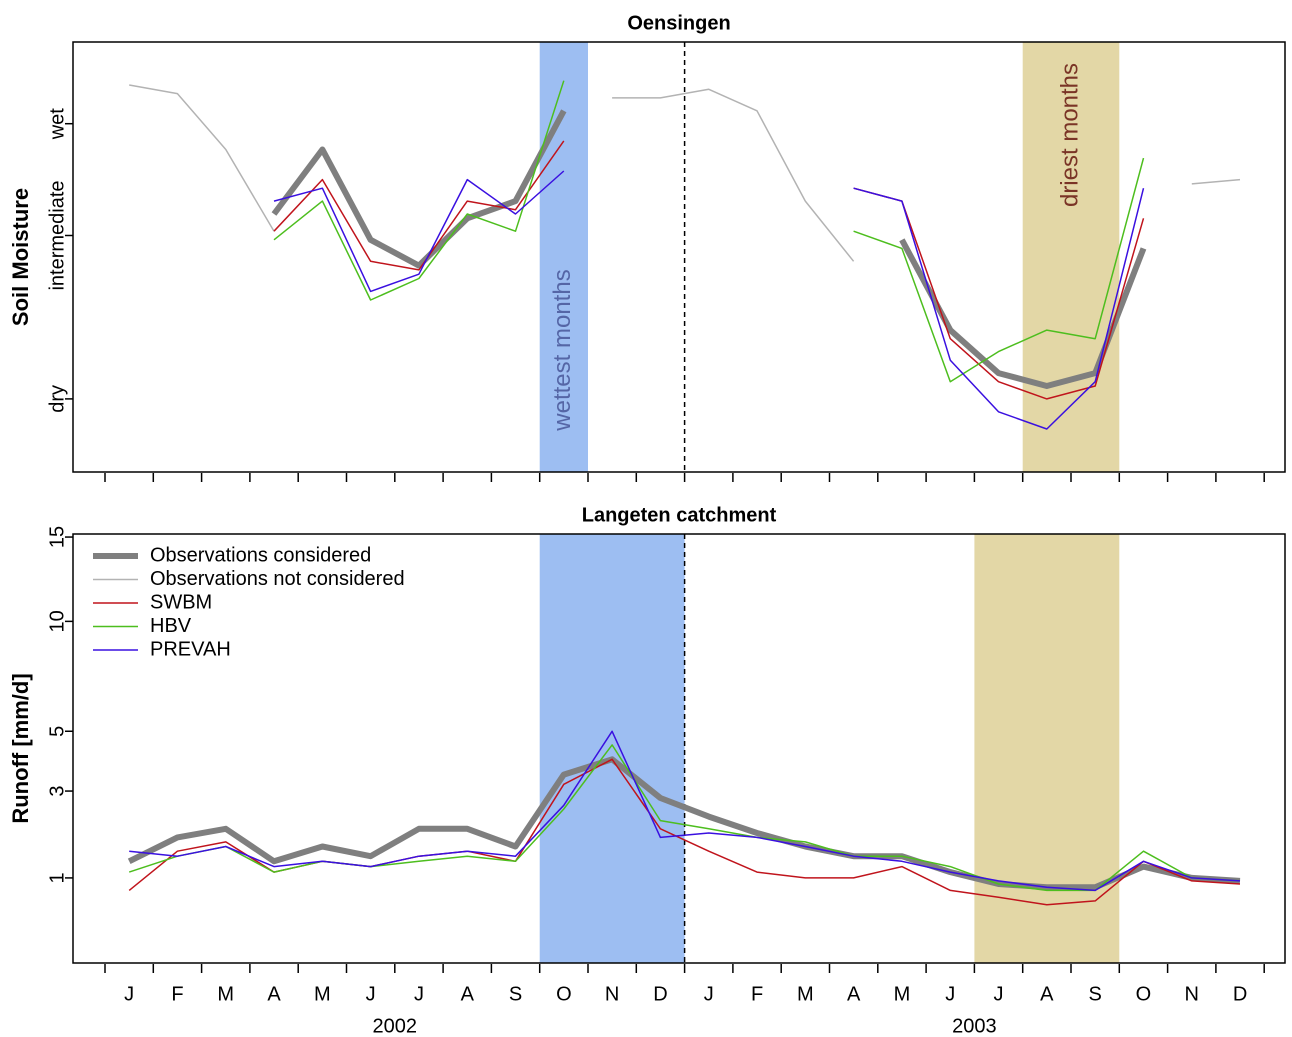 Image resolution: width=1292 pixels, height=1037 pixels. I want to click on y-tick-label: 5, so click(57, 731).